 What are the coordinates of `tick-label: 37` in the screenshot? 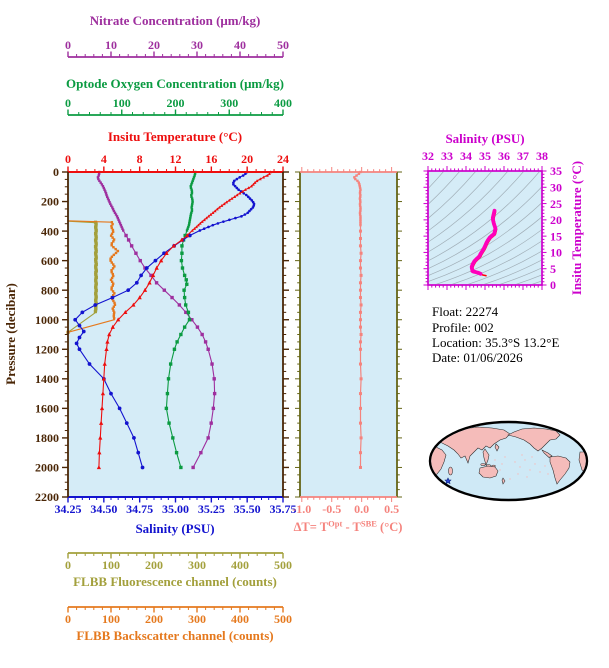 It's located at (523, 156).